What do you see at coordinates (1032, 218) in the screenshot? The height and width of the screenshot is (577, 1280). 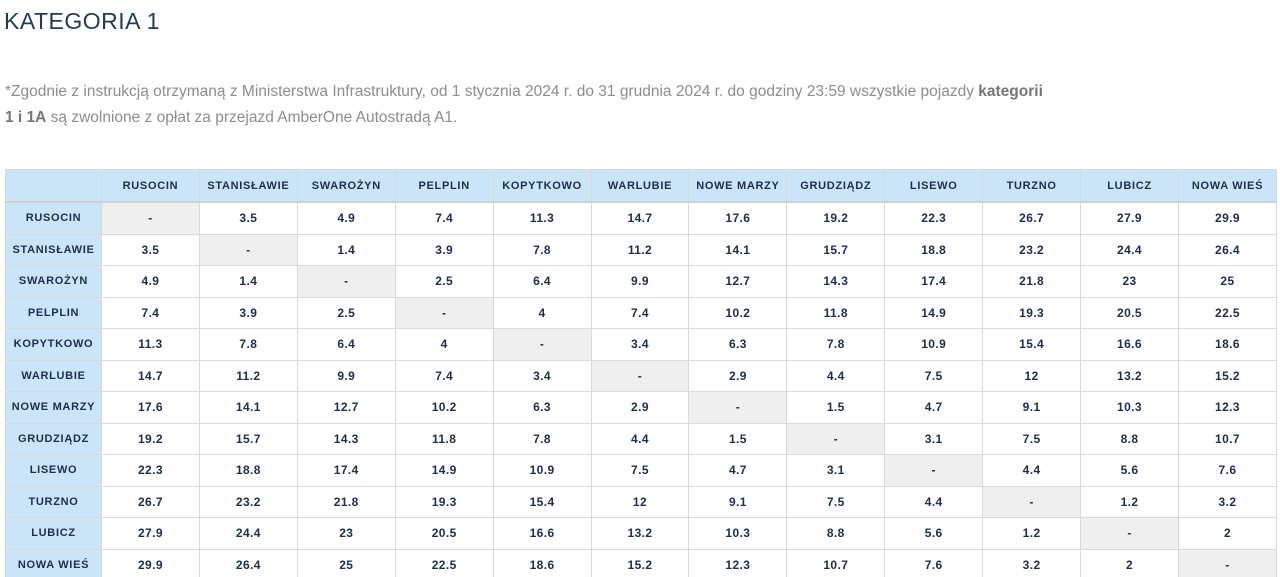 I see `fare-cell: 26.7` at bounding box center [1032, 218].